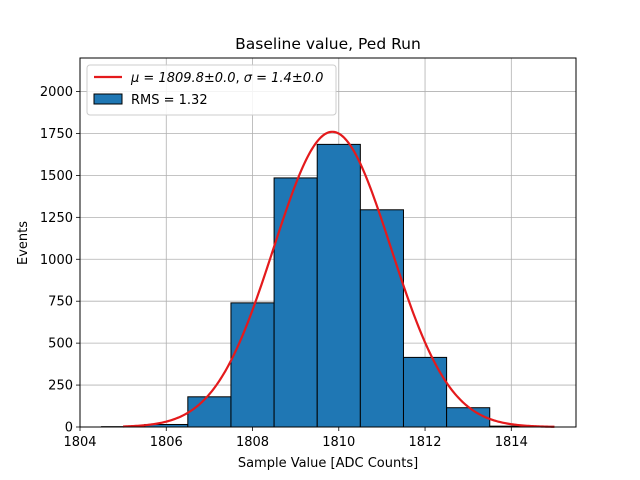  What do you see at coordinates (252, 442) in the screenshot?
I see `x-tick-label: 1808` at bounding box center [252, 442].